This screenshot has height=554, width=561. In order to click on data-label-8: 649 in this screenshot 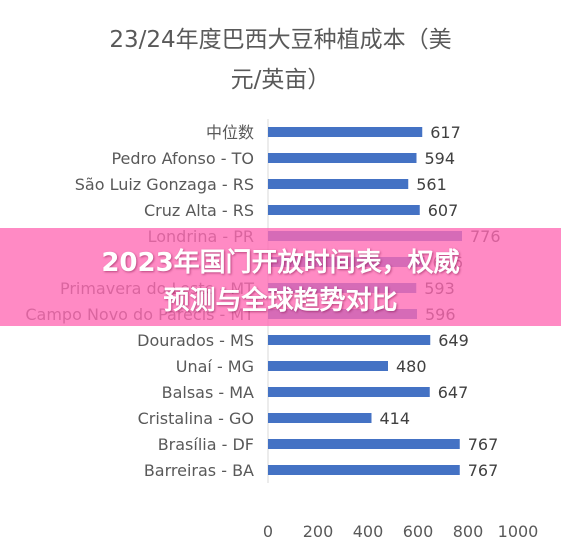, I will do `click(453, 340)`.